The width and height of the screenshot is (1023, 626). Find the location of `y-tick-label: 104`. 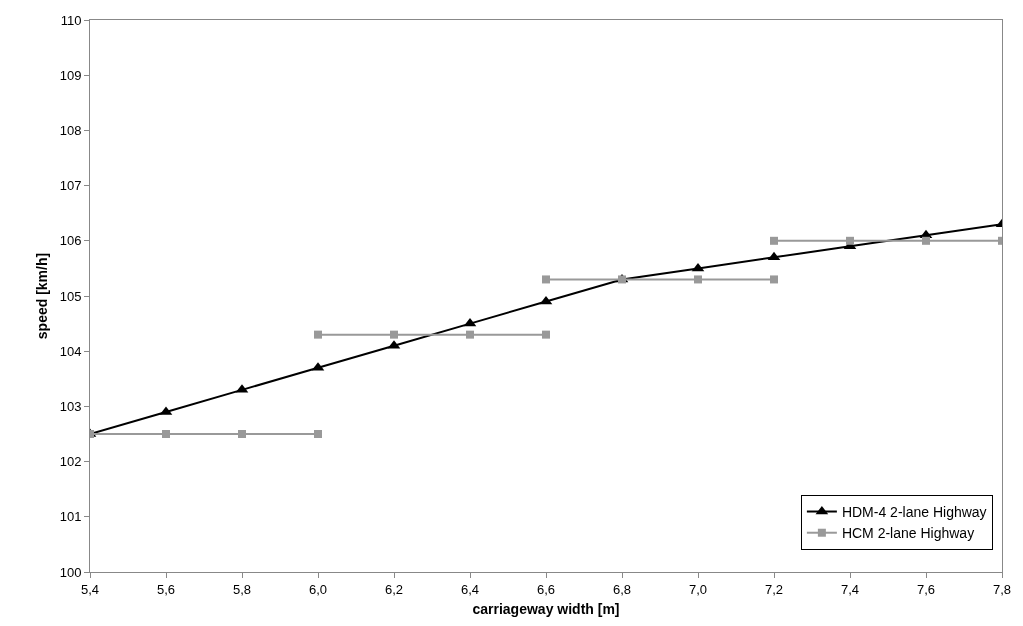

y-tick-label: 104 is located at coordinates (70, 351).